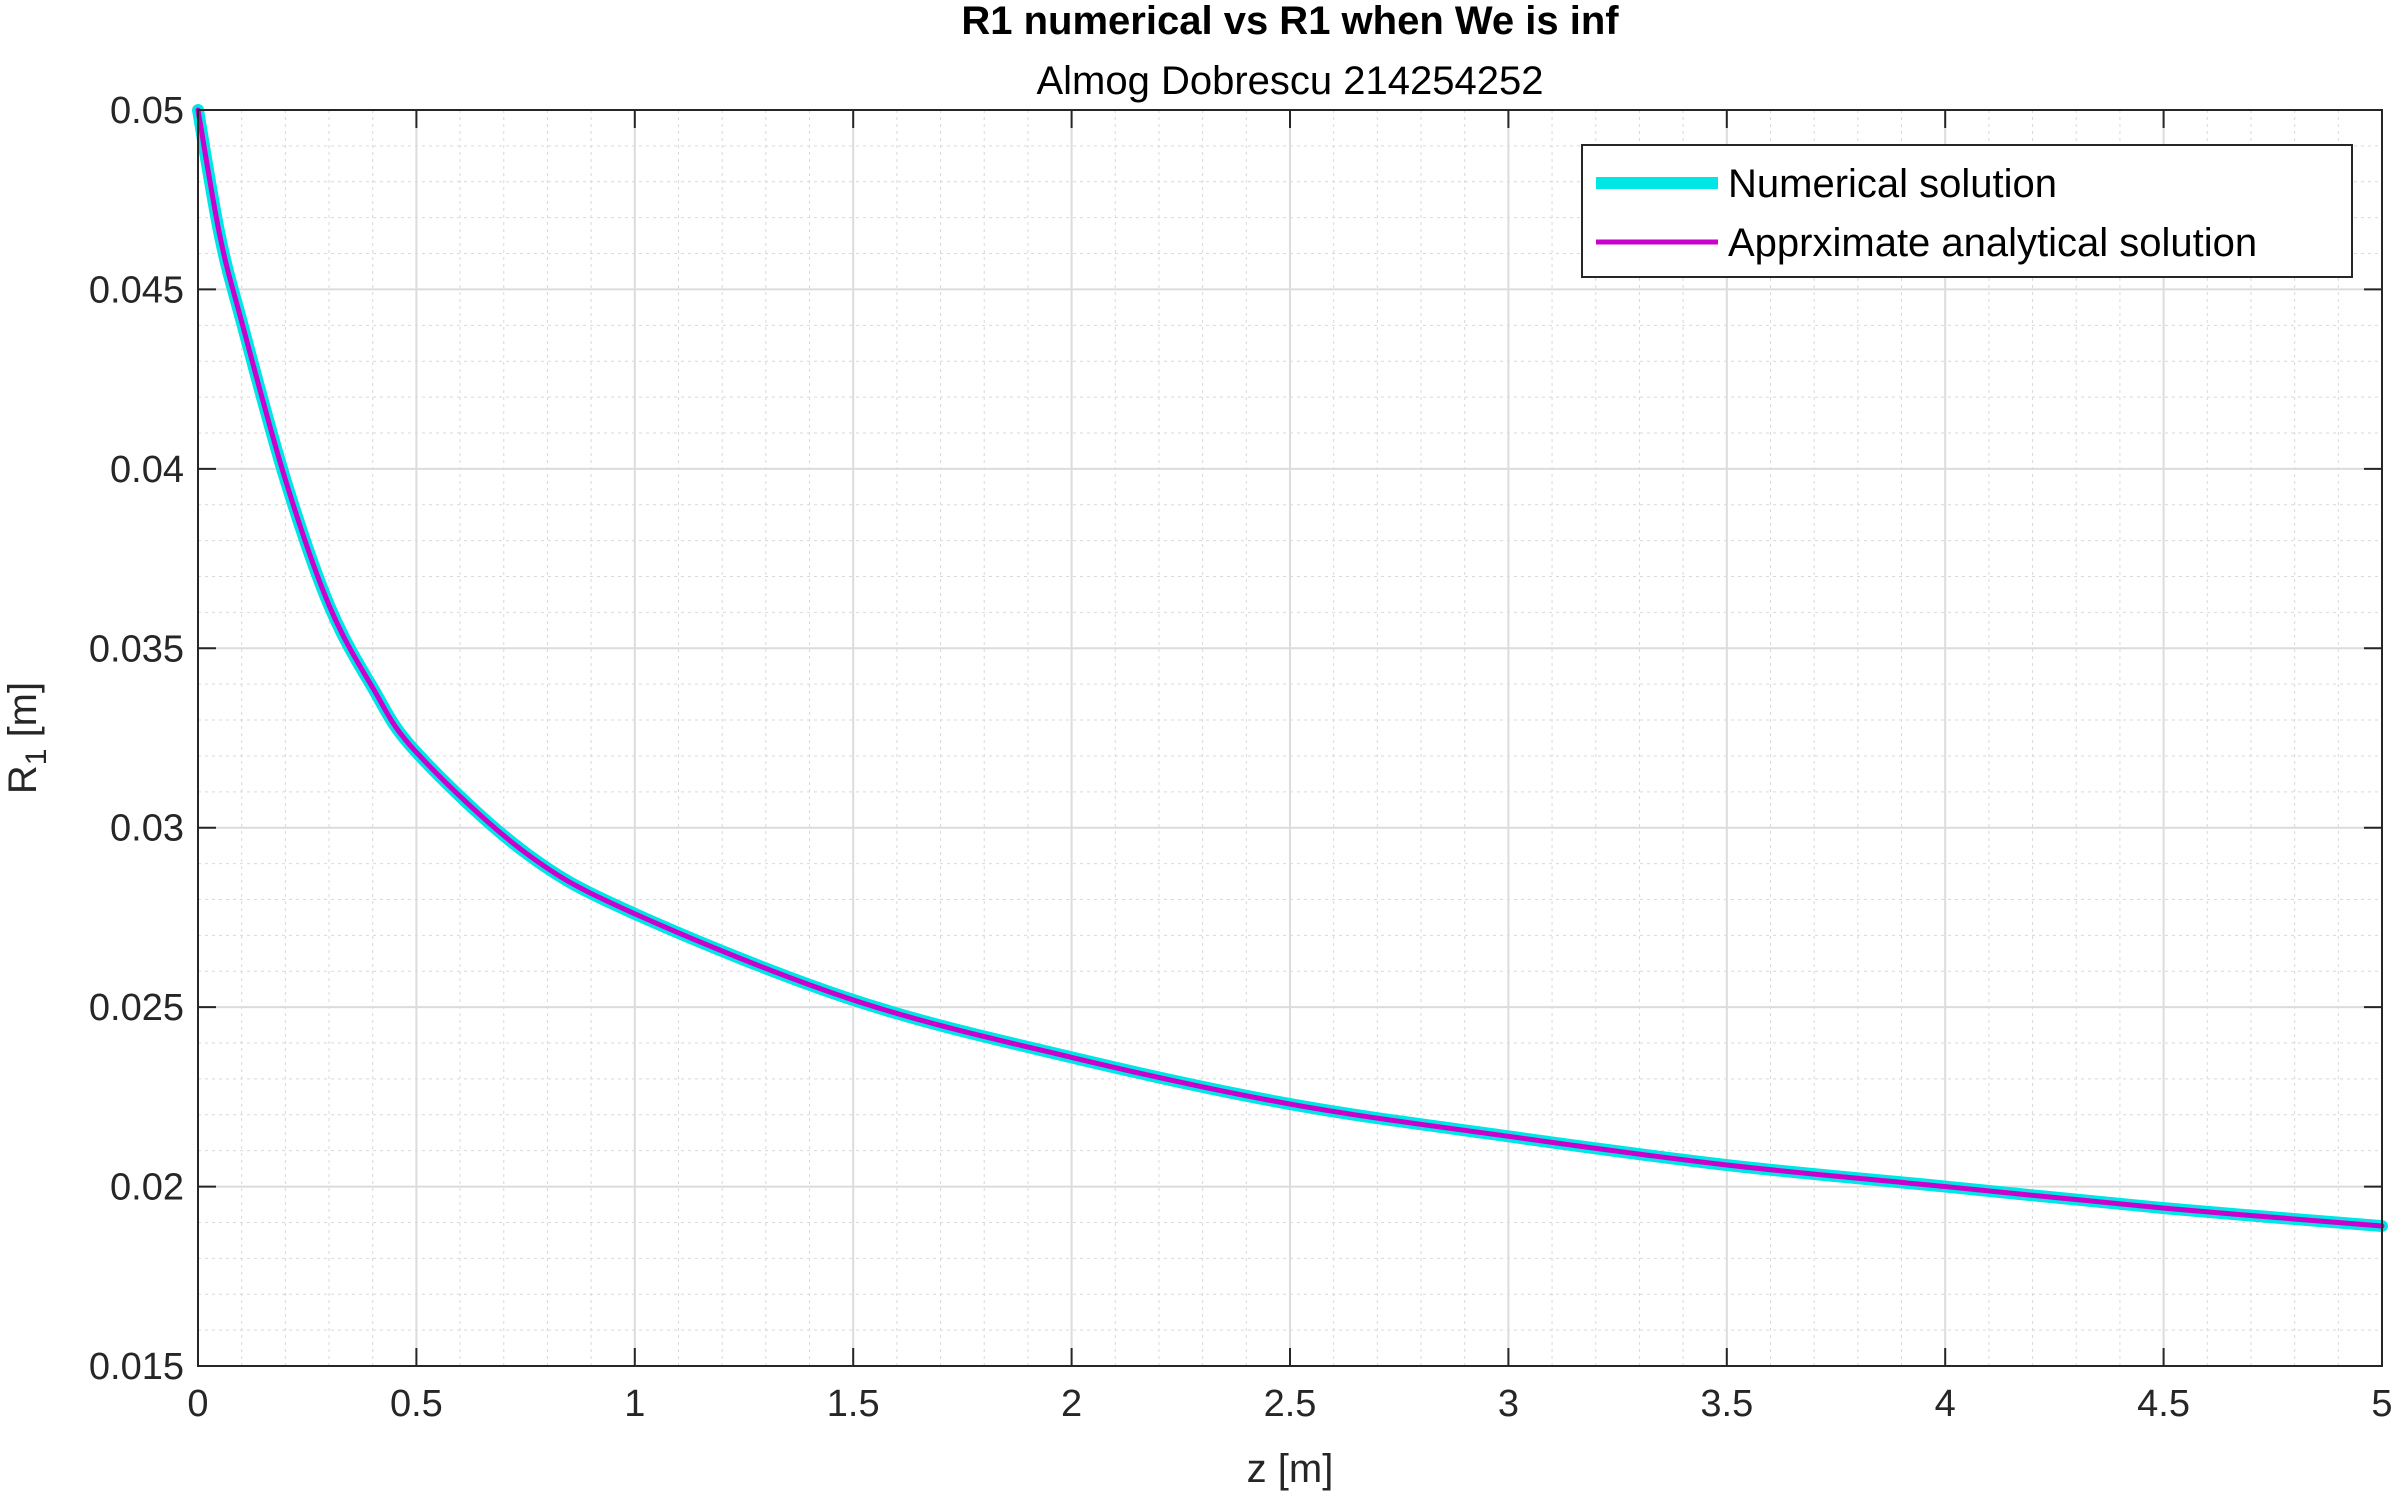 Image resolution: width=2392 pixels, height=1495 pixels. I want to click on x-tick-label: 4.5, so click(2163, 1404).